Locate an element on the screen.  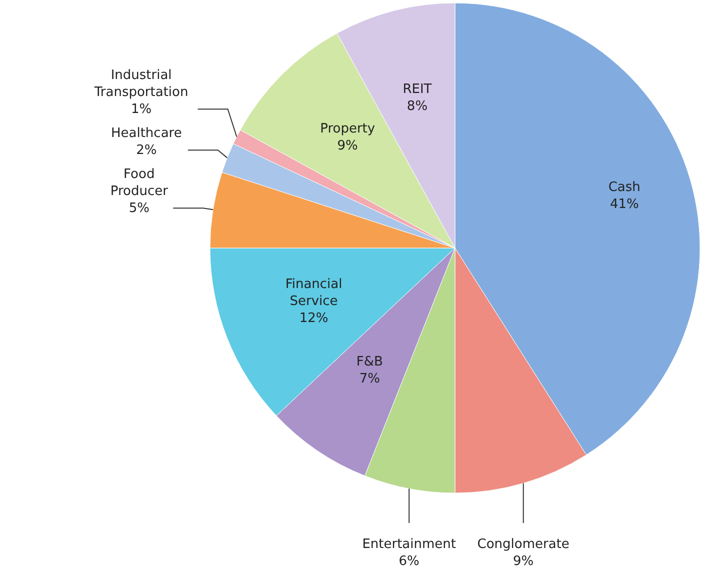
data-label: 7% is located at coordinates (369, 379).